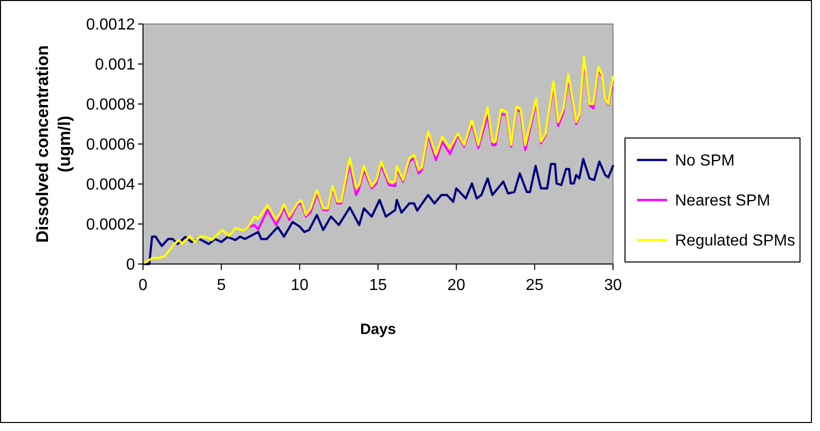 The width and height of the screenshot is (820, 431). I want to click on x-tick-label: 5, so click(221, 285).